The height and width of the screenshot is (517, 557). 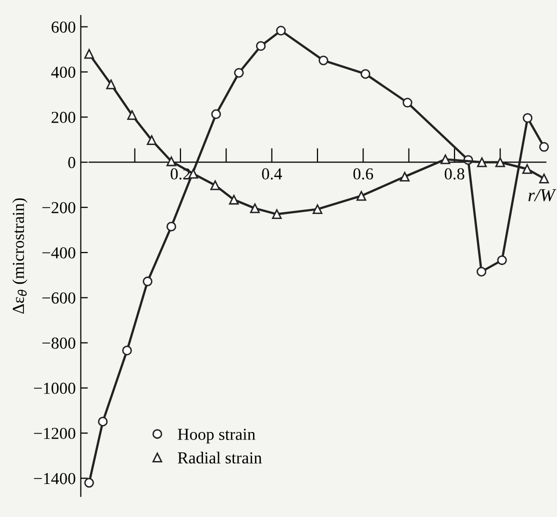 I want to click on x-tick-label: 0.4, so click(x=272, y=174).